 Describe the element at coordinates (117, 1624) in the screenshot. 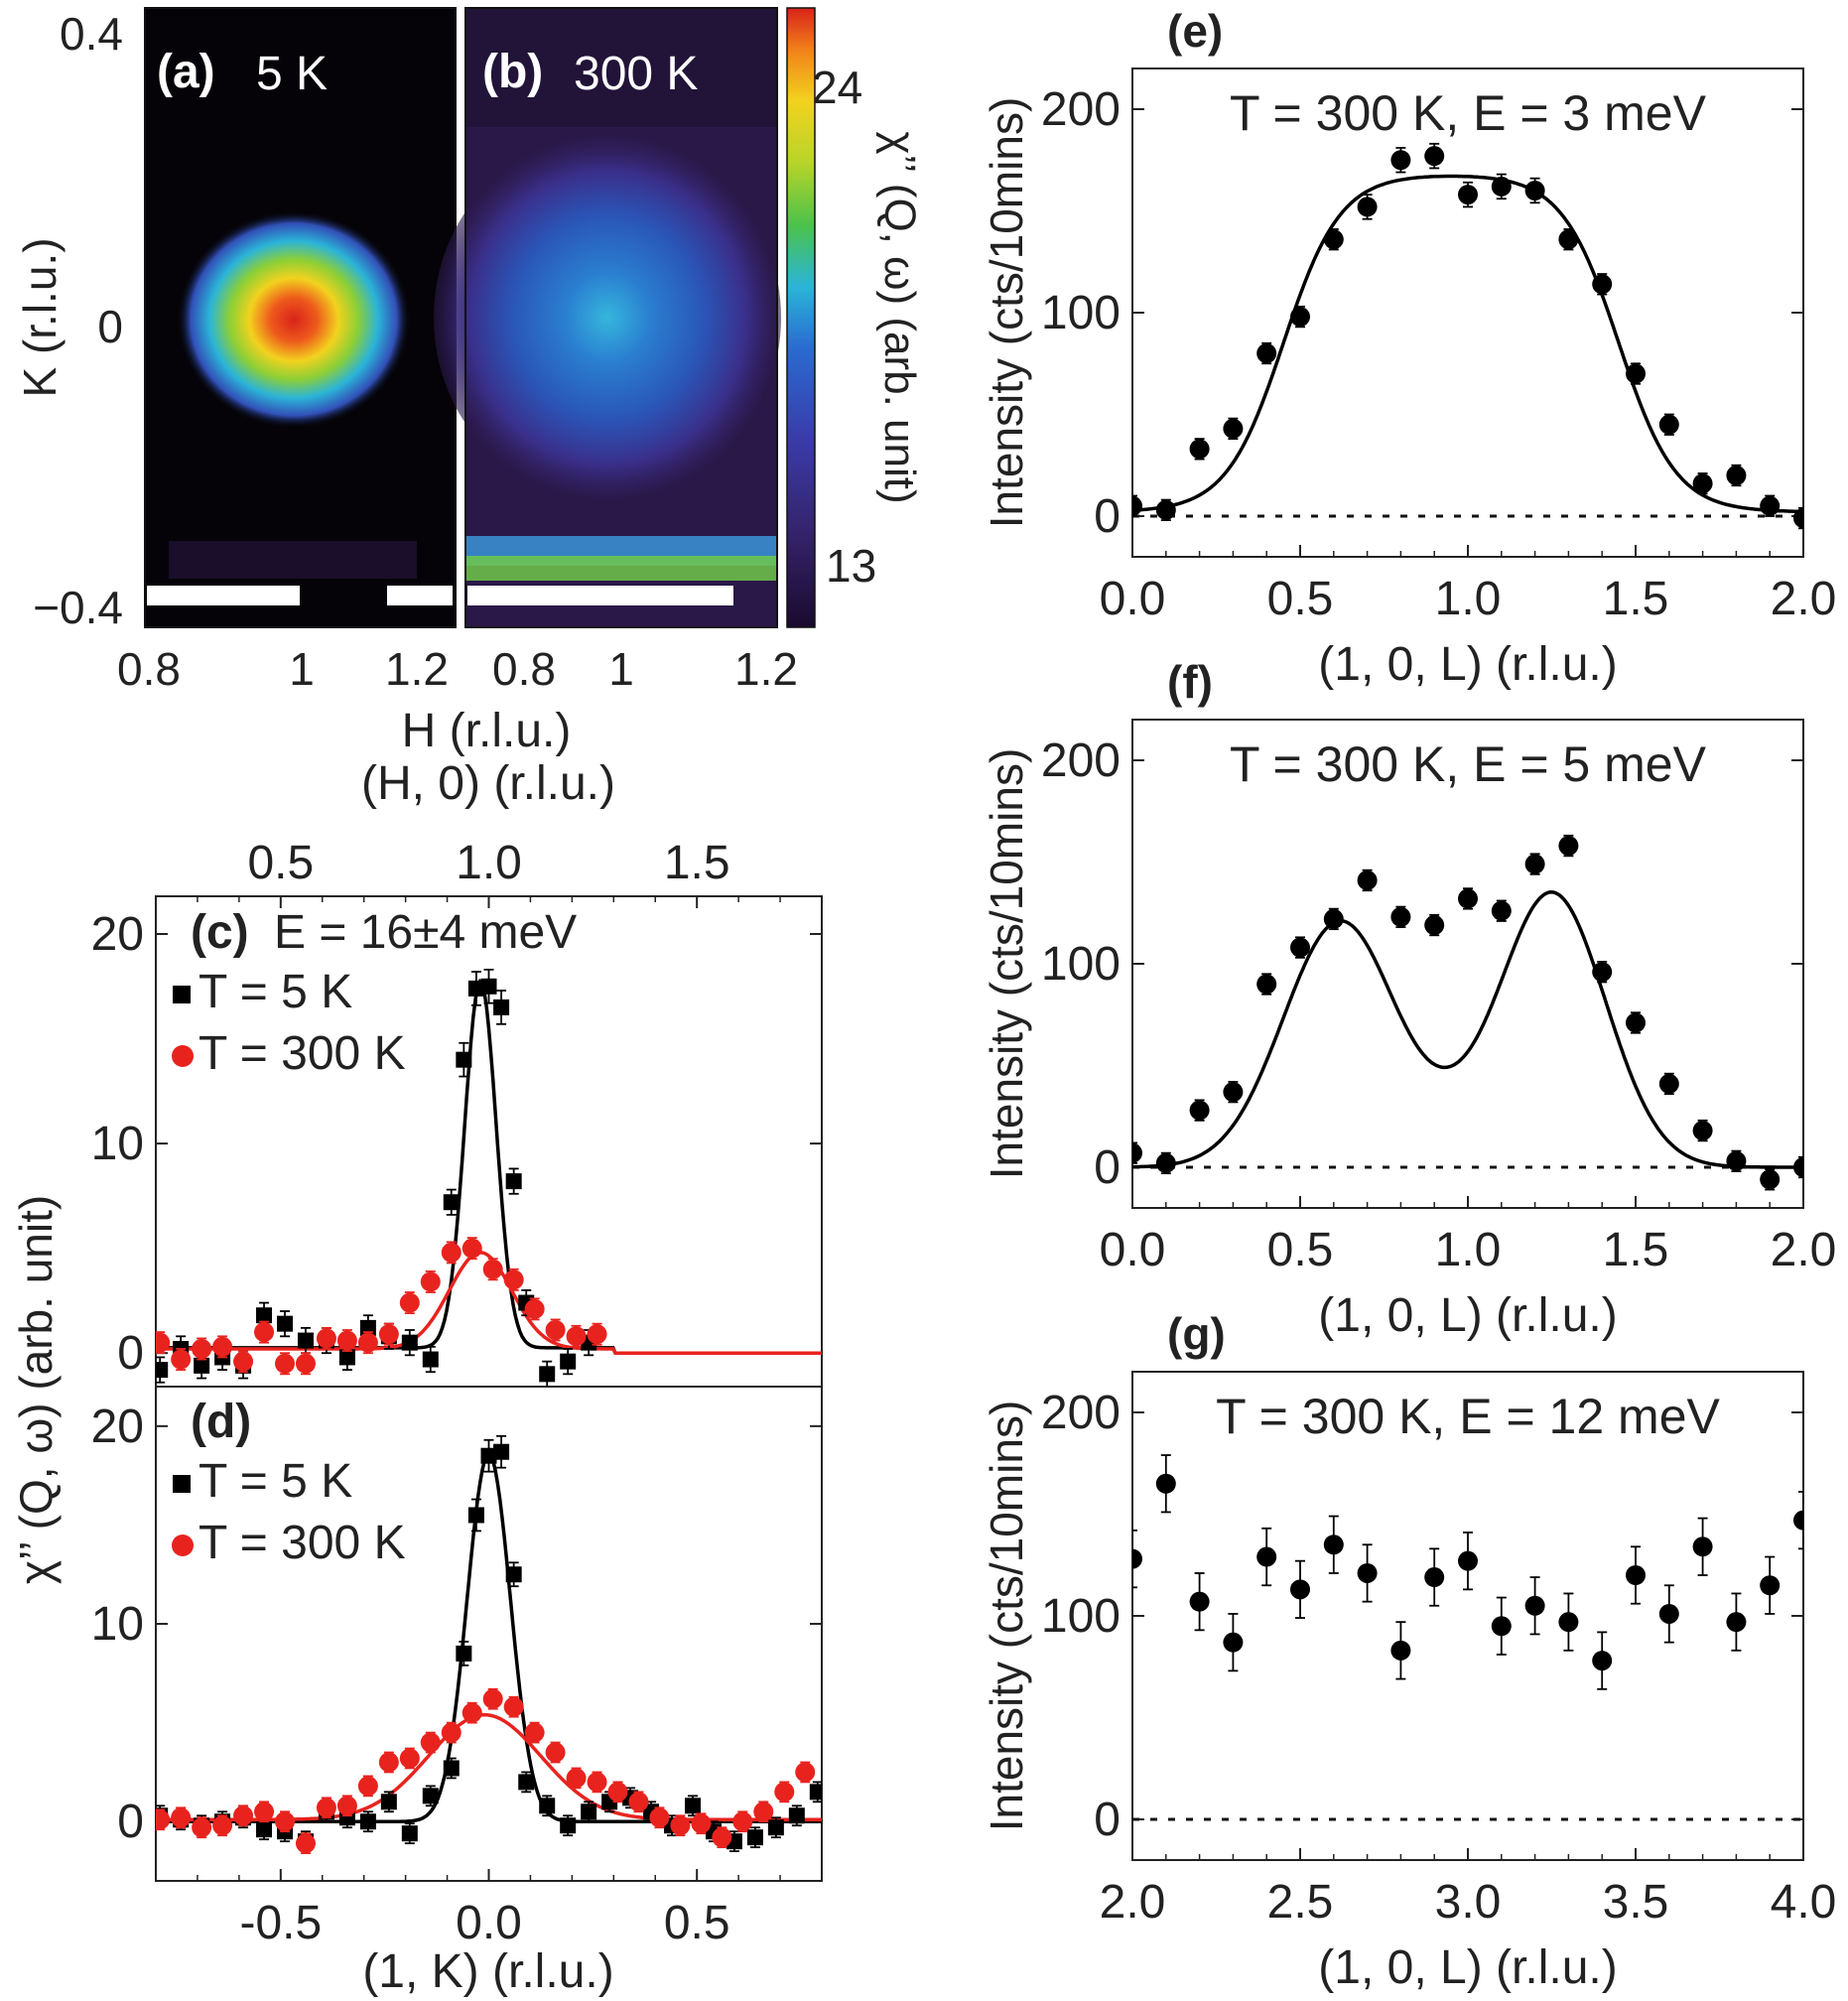

I see `y-tick-label: 10` at that location.